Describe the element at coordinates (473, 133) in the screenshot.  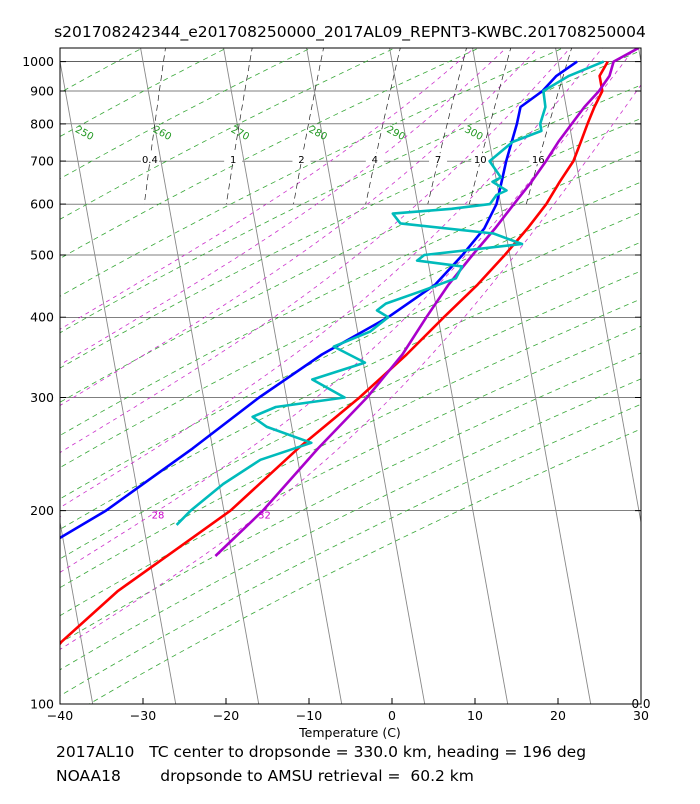
I see `dry-adiabat-label: 300` at that location.